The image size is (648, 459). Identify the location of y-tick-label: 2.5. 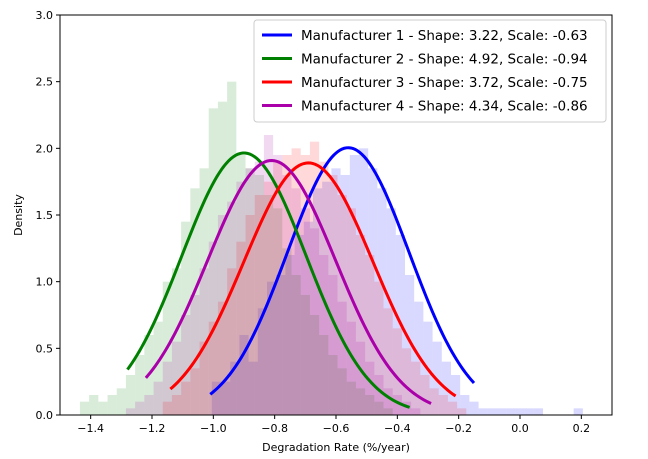
(45, 82).